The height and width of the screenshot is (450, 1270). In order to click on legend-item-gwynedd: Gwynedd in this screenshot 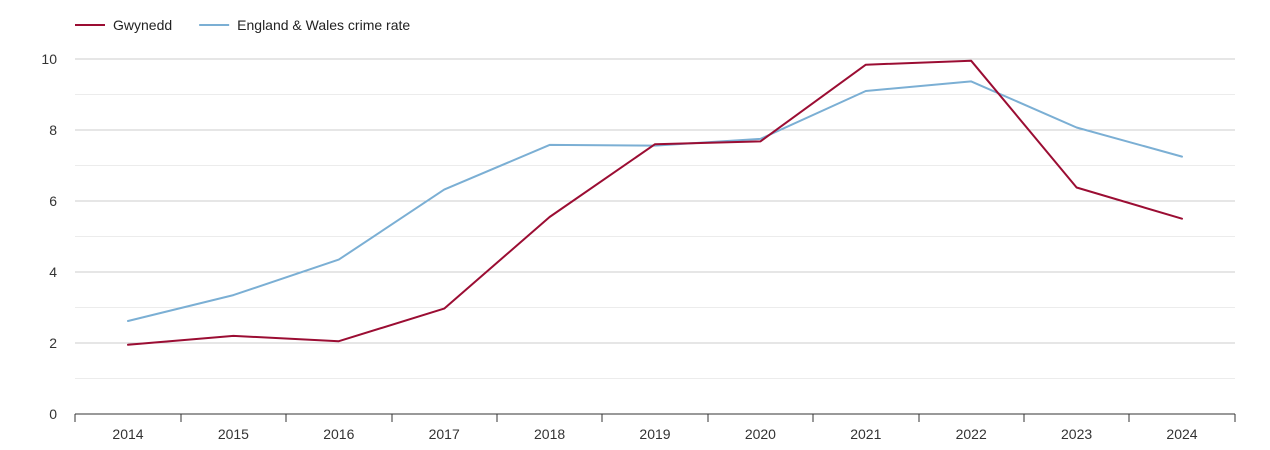, I will do `click(123, 25)`.